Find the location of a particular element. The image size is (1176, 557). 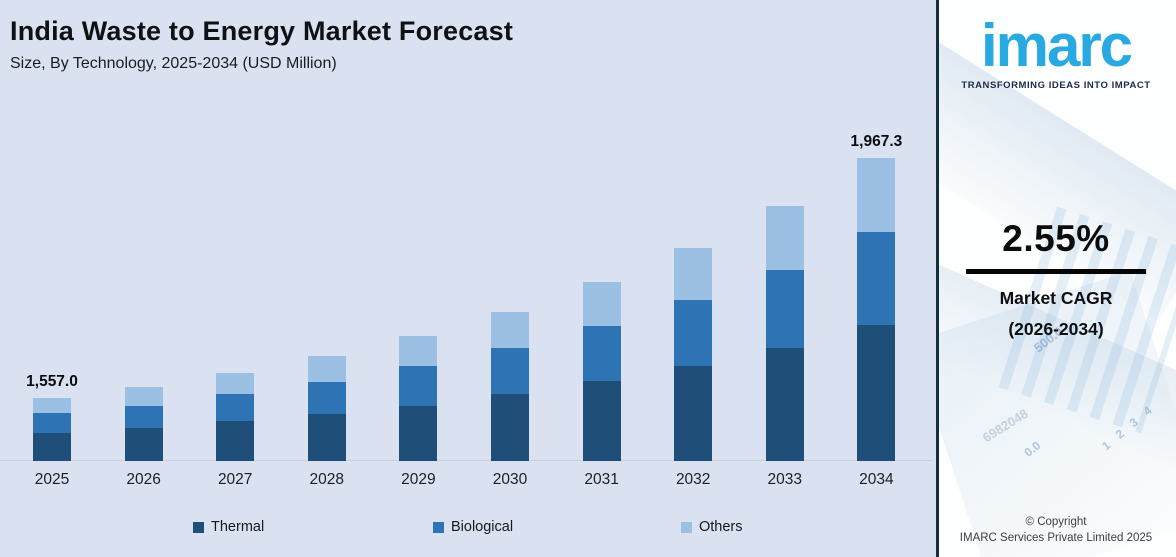

imarc-logo-text: imarc is located at coordinates (1056, 45).